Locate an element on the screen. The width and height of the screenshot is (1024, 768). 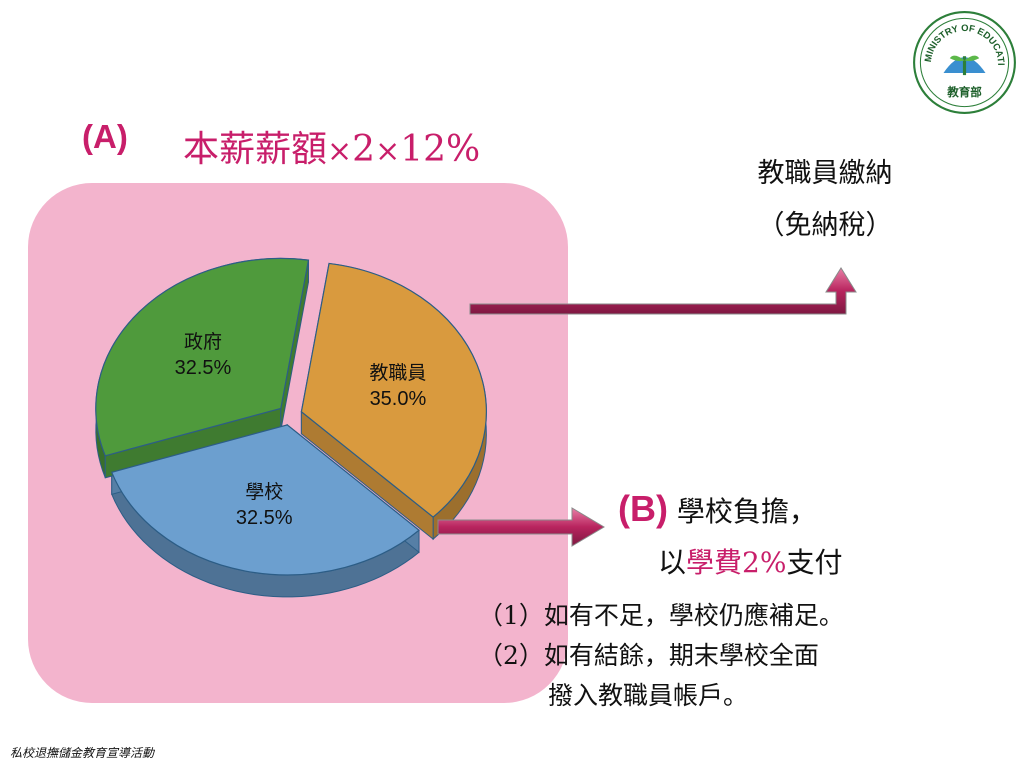
section-b-text: 學校負擔， is located at coordinates (746, 511).